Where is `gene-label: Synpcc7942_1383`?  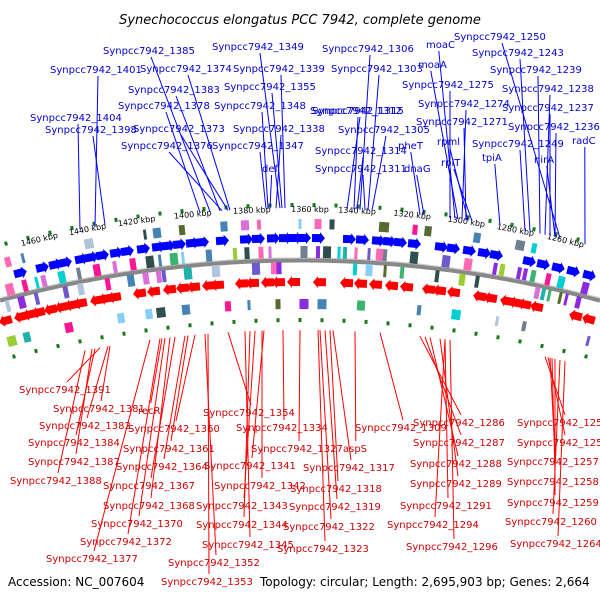 gene-label: Synpcc7942_1383 is located at coordinates (174, 90).